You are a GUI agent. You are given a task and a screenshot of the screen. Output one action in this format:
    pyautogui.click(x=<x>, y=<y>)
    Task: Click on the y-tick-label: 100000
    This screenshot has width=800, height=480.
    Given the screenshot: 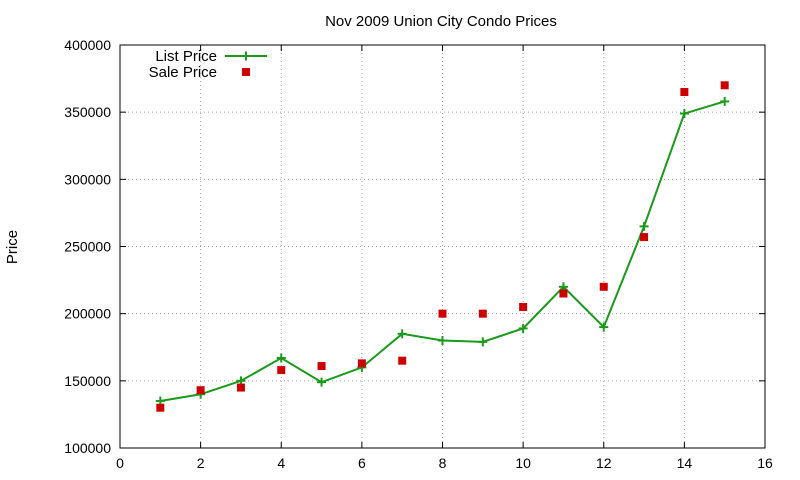 What is the action you would take?
    pyautogui.click(x=87, y=448)
    